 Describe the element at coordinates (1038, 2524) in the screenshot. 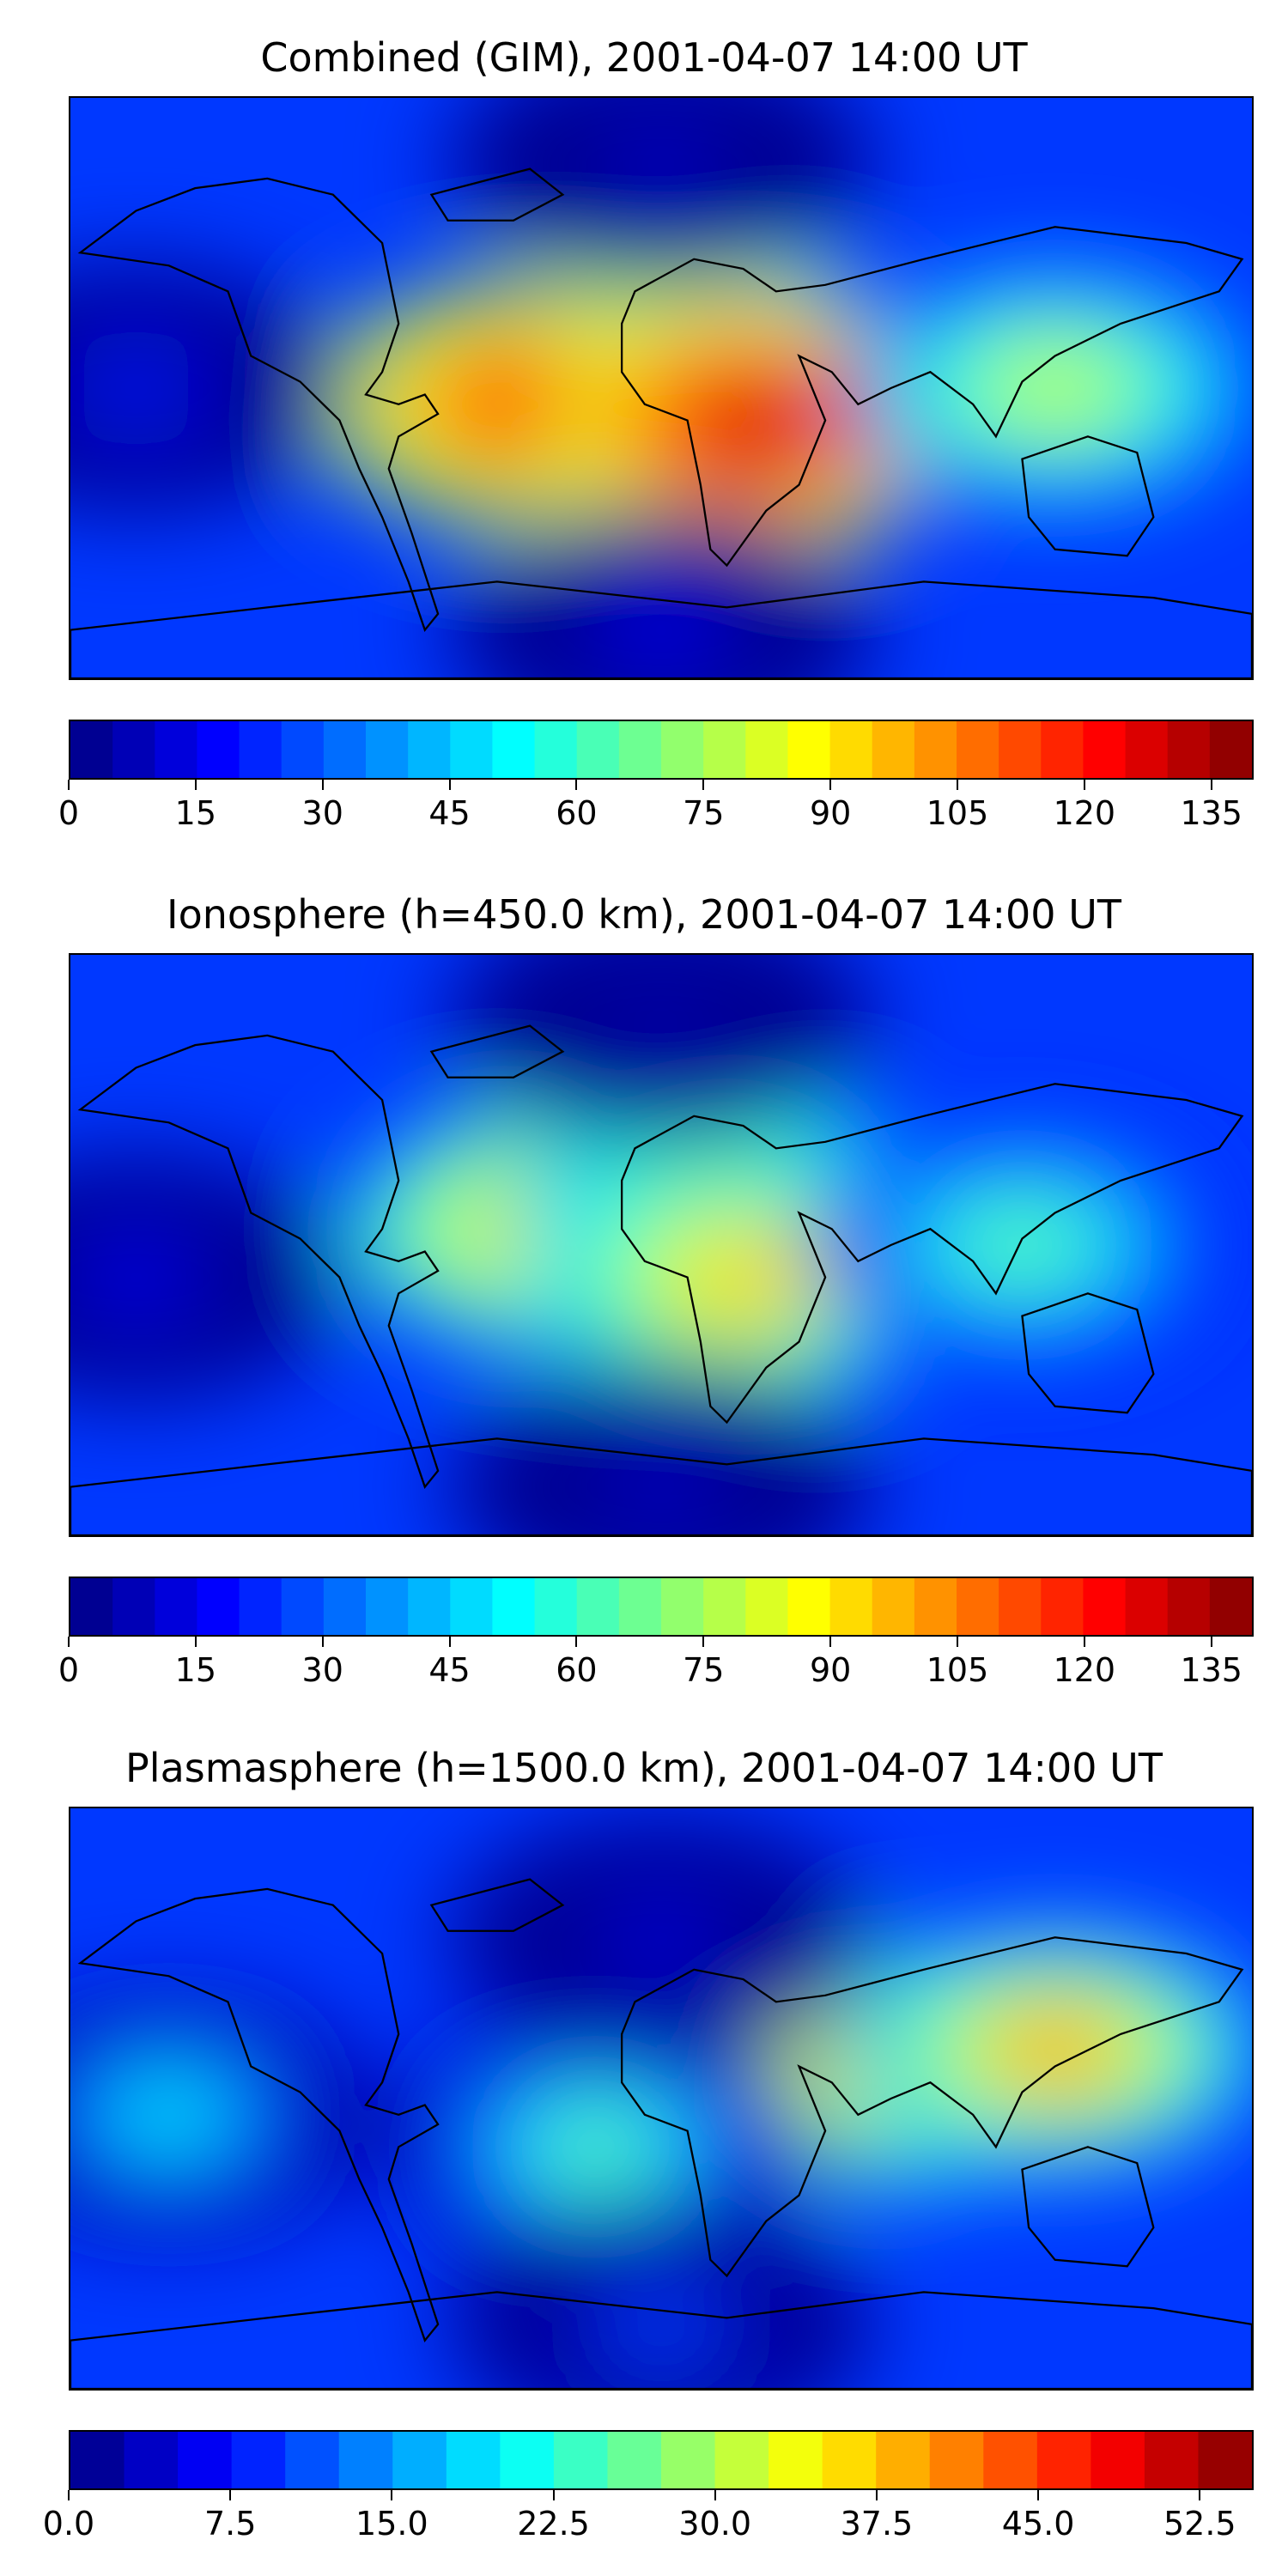

I see `colorbar-tick-label: 45.0` at that location.